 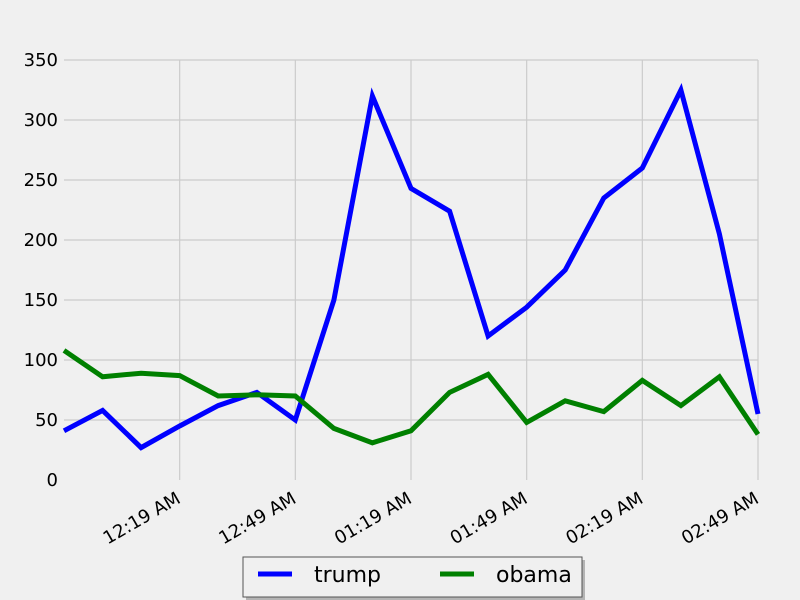 I want to click on y-tick-label: 350, so click(x=41, y=60).